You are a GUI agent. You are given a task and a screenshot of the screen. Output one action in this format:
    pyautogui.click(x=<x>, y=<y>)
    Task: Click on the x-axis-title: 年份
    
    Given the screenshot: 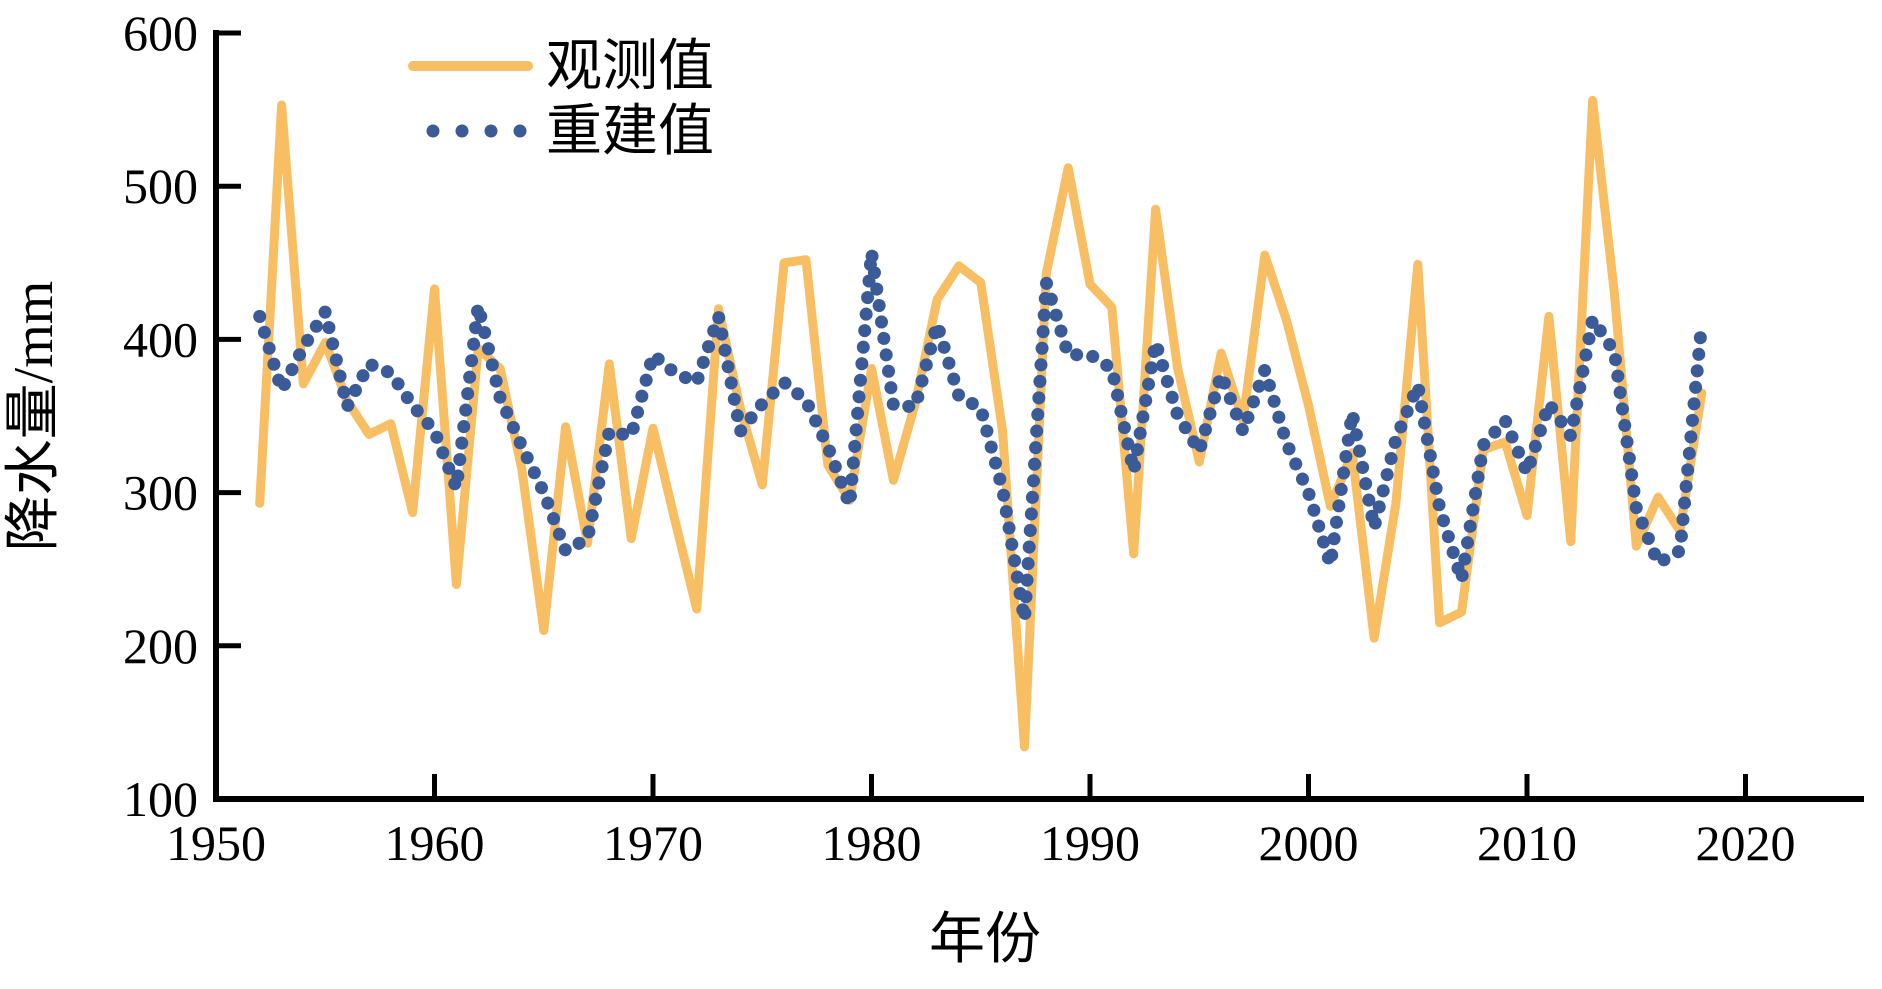 What is the action you would take?
    pyautogui.click(x=985, y=940)
    